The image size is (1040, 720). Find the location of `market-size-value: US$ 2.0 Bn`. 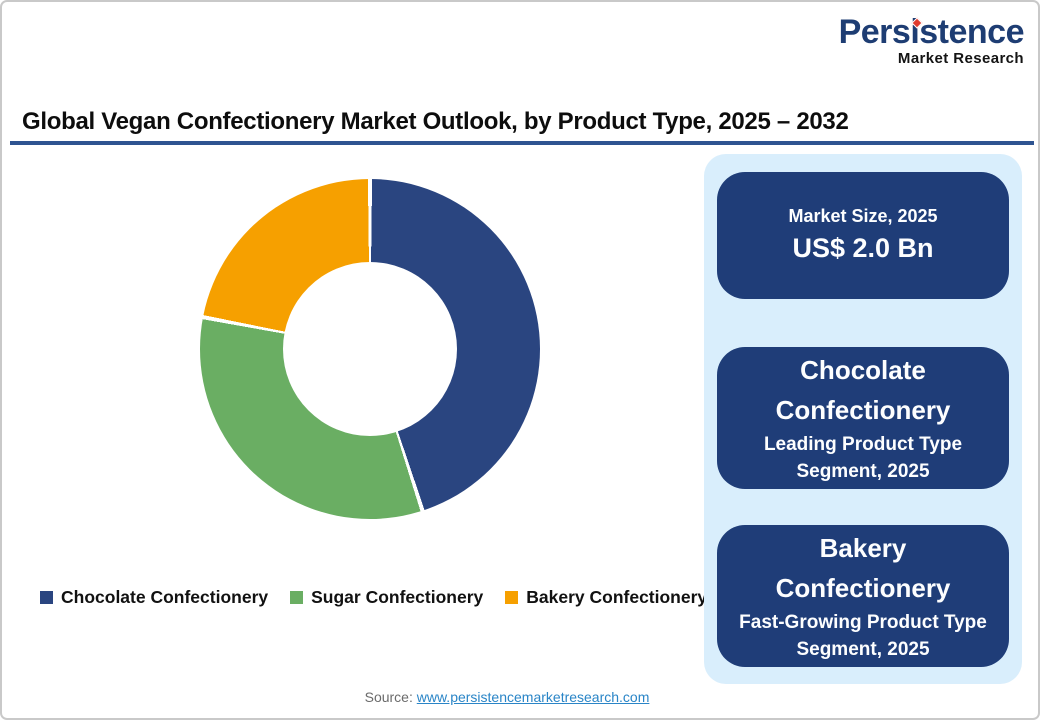

market-size-value: US$ 2.0 Bn is located at coordinates (863, 247).